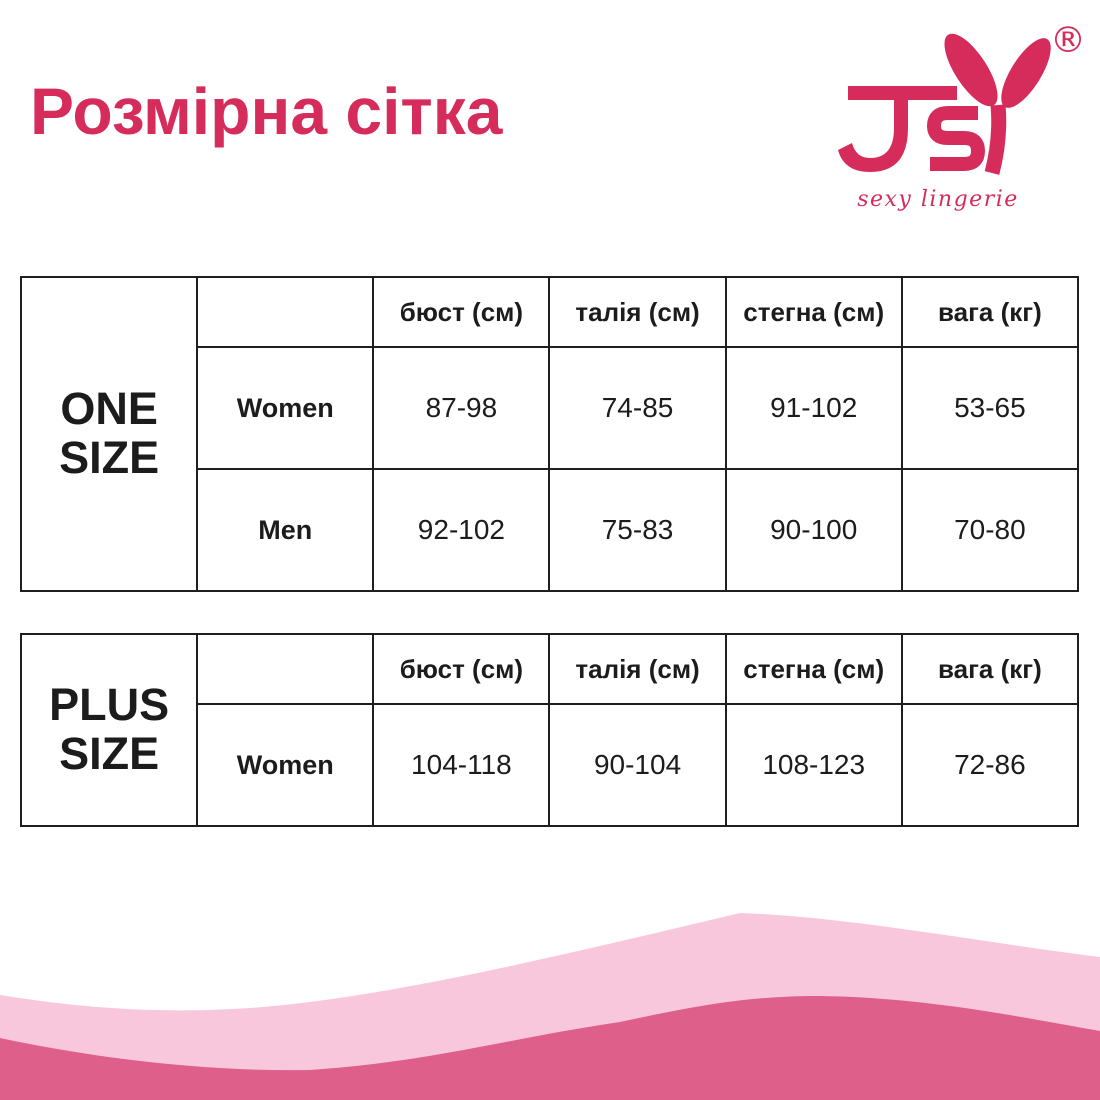 The image size is (1100, 1100). Describe the element at coordinates (897, 129) in the screenshot. I see `logo-letter-j` at that location.